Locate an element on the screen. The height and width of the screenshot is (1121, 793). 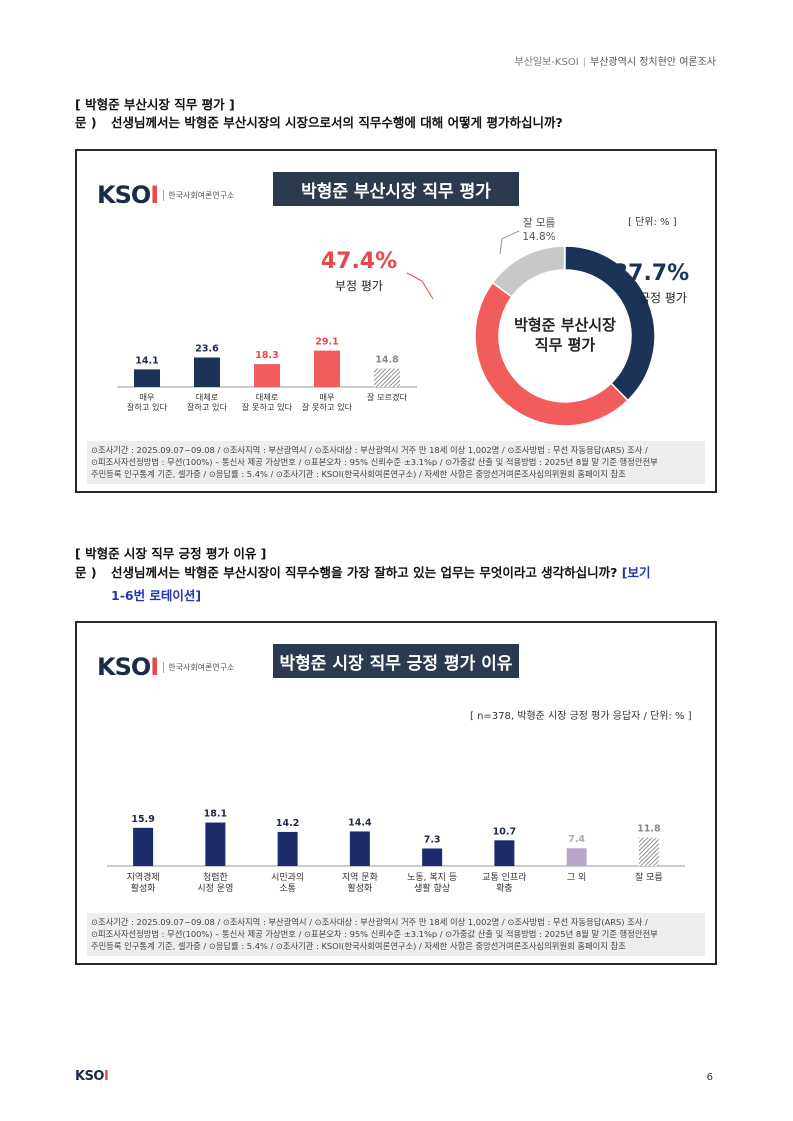
ksoi-logo: KSOI 한국사회여론연구소 is located at coordinates (166, 195).